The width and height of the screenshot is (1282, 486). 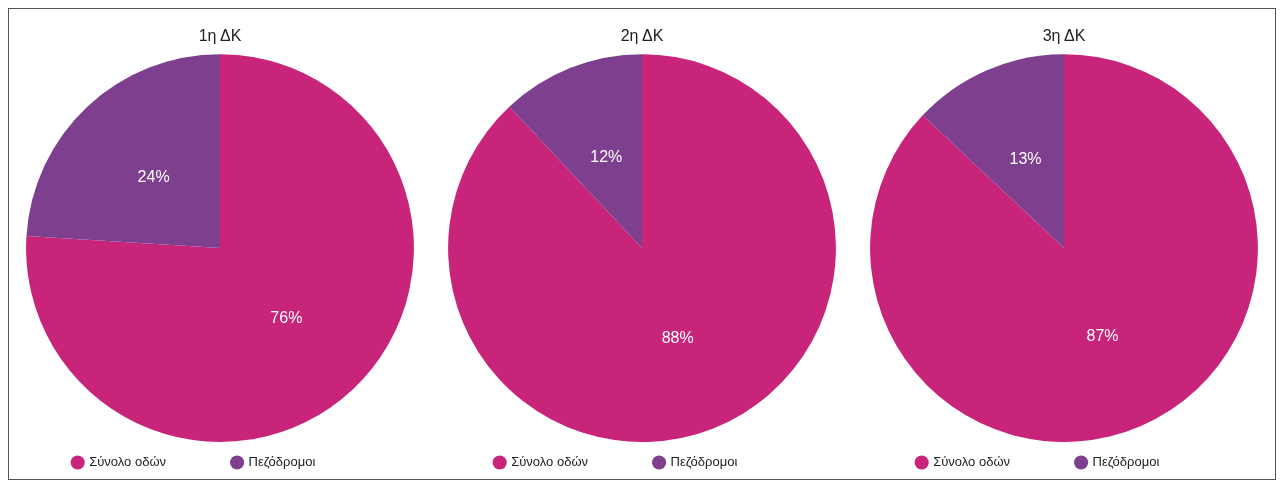 I want to click on chart-title: 1η ΔΚ, so click(x=220, y=36).